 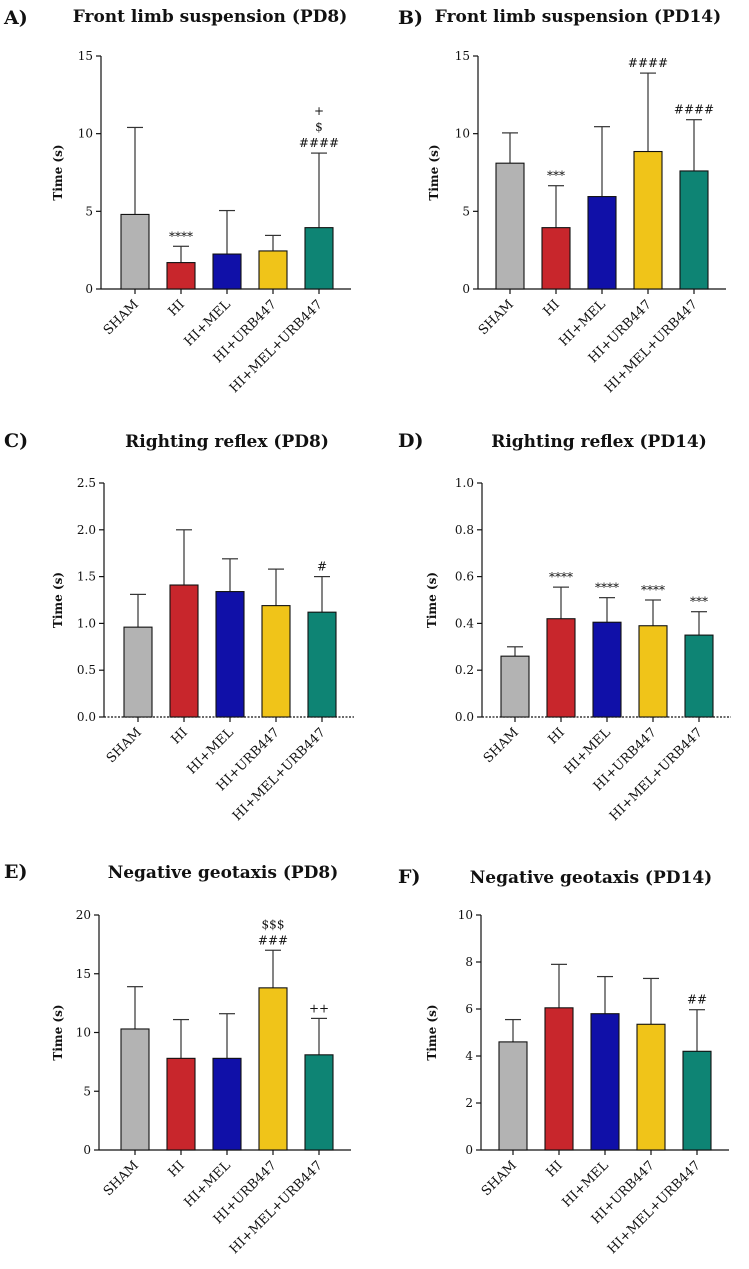 What do you see at coordinates (410, 441) in the screenshot?
I see `panel-letter: D)` at bounding box center [410, 441].